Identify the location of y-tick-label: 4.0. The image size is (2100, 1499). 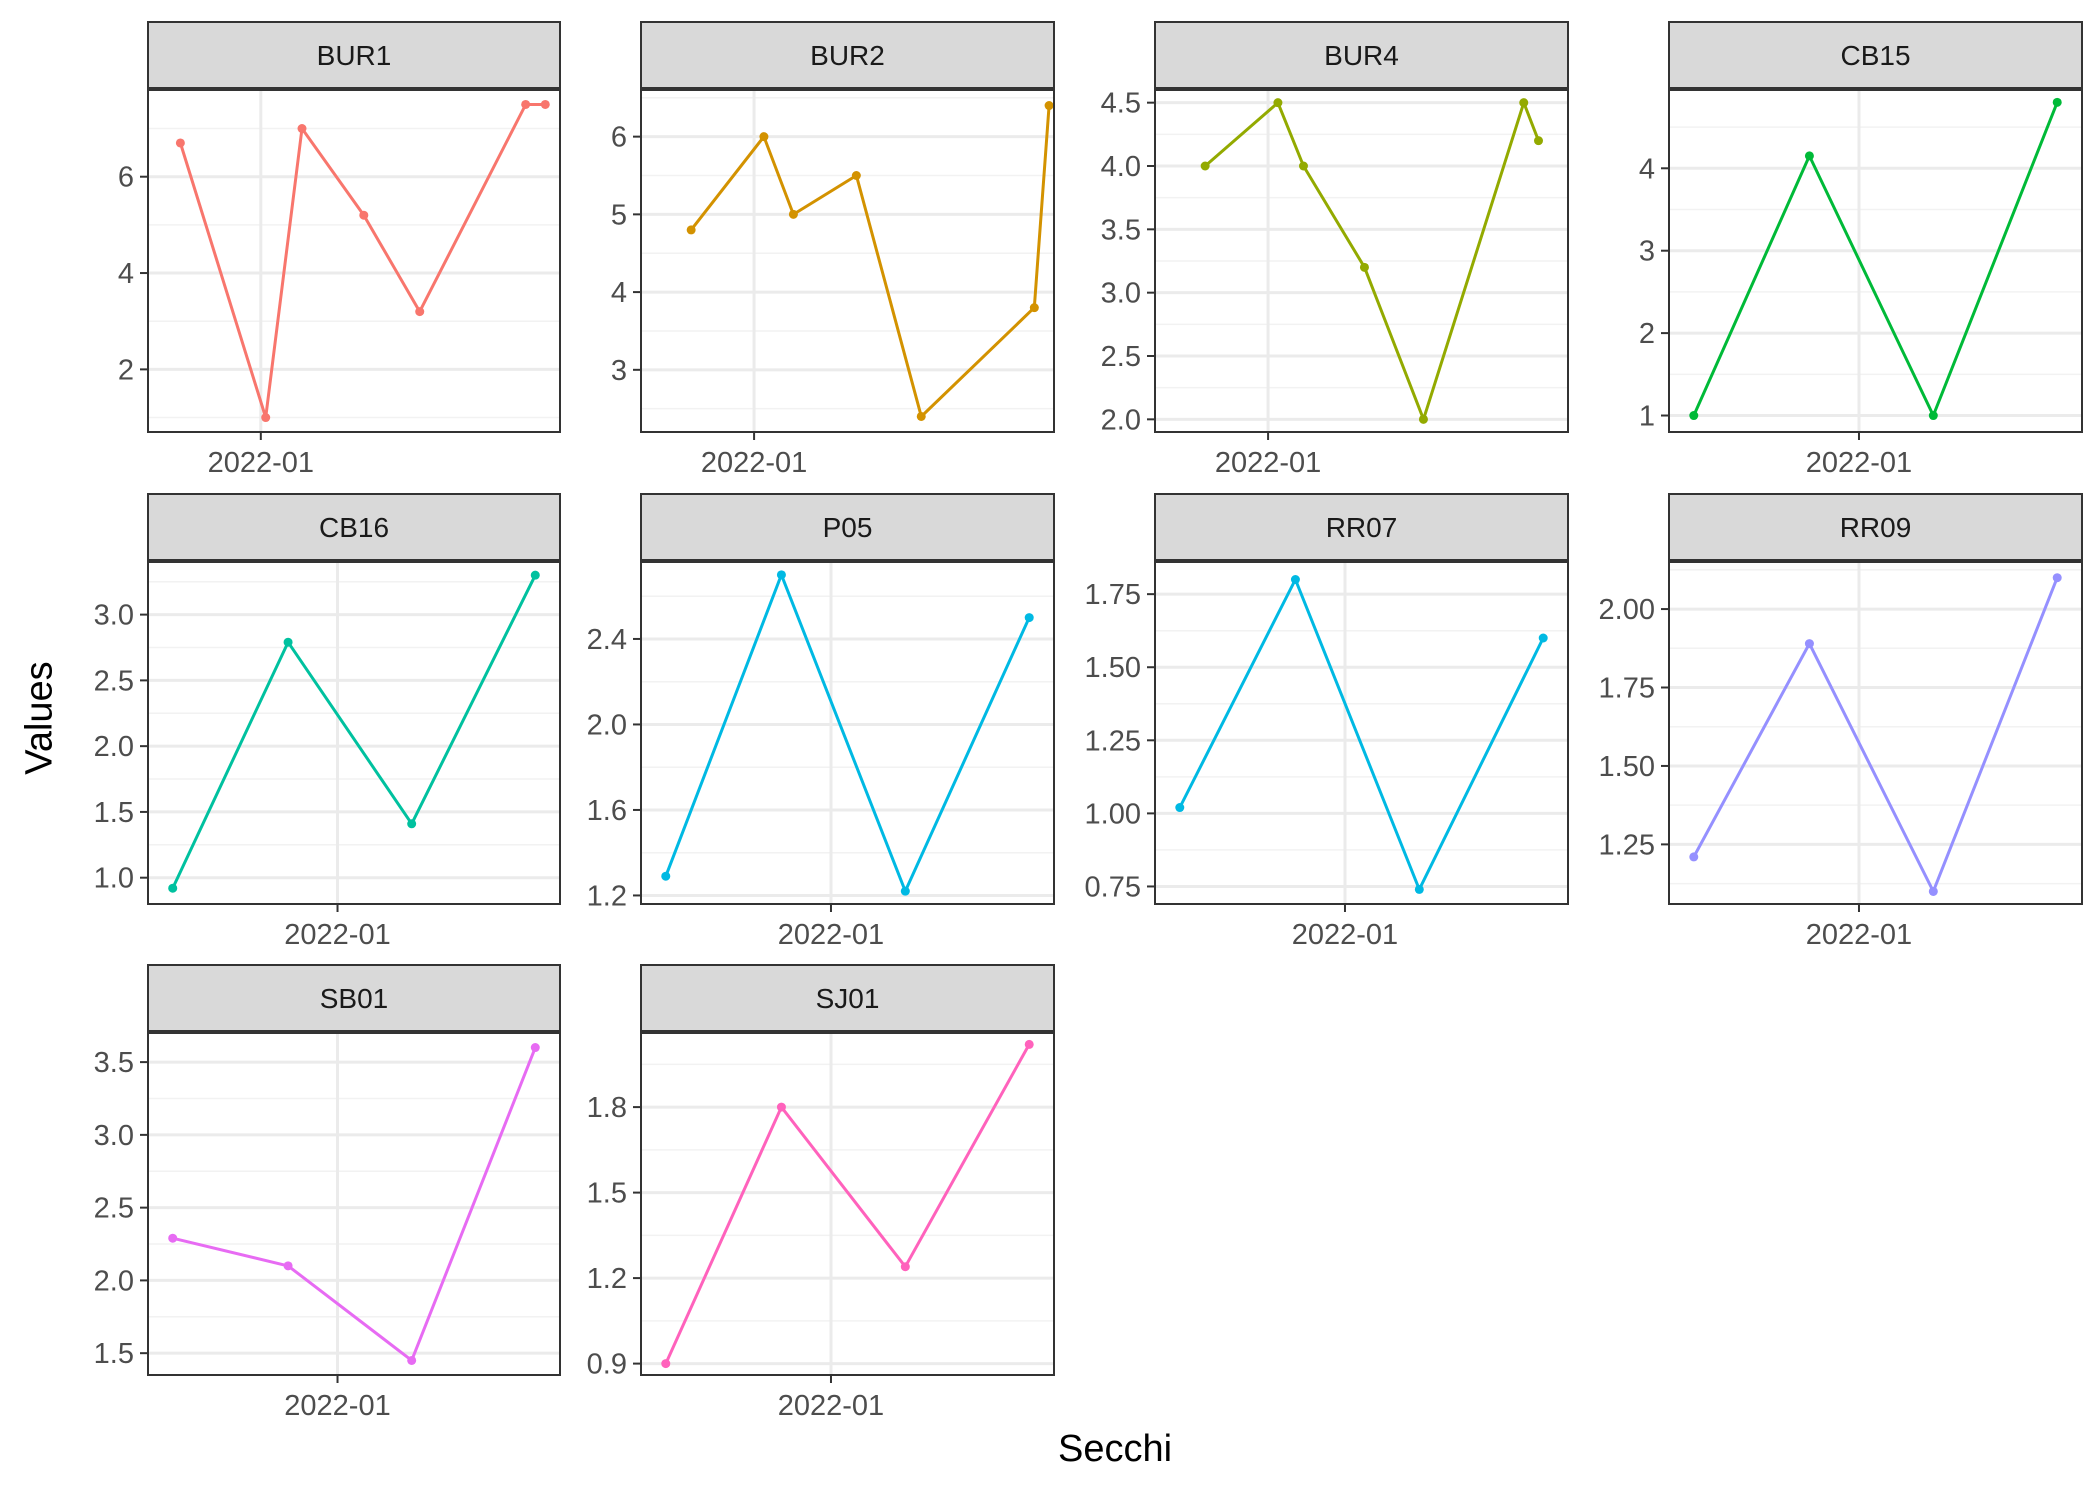
(1121, 167).